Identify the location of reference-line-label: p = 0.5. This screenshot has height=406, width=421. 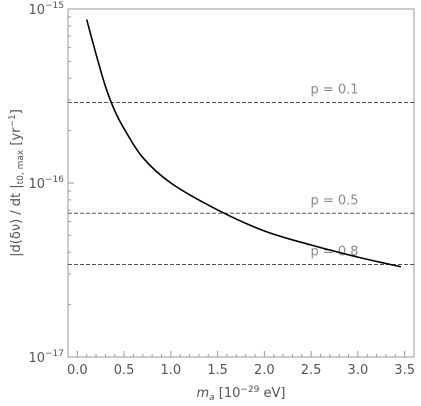
(334, 200).